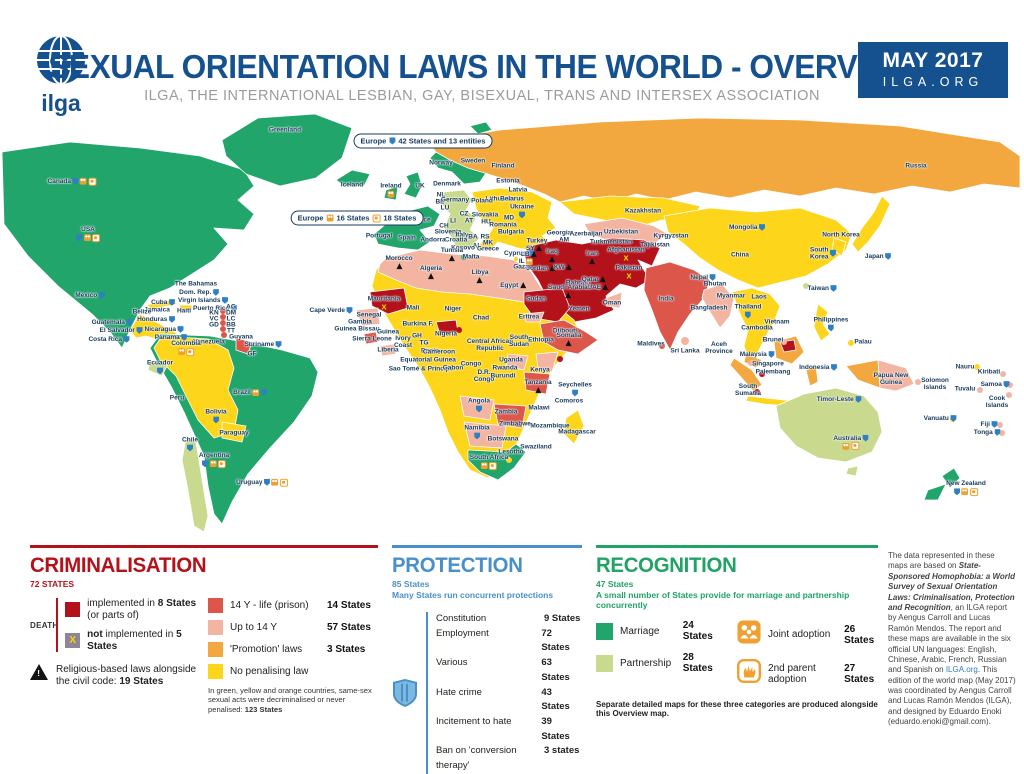 This screenshot has height=774, width=1024. What do you see at coordinates (476, 758) in the screenshot?
I see `legend-label: Ban on 'conversion therapy'` at bounding box center [476, 758].